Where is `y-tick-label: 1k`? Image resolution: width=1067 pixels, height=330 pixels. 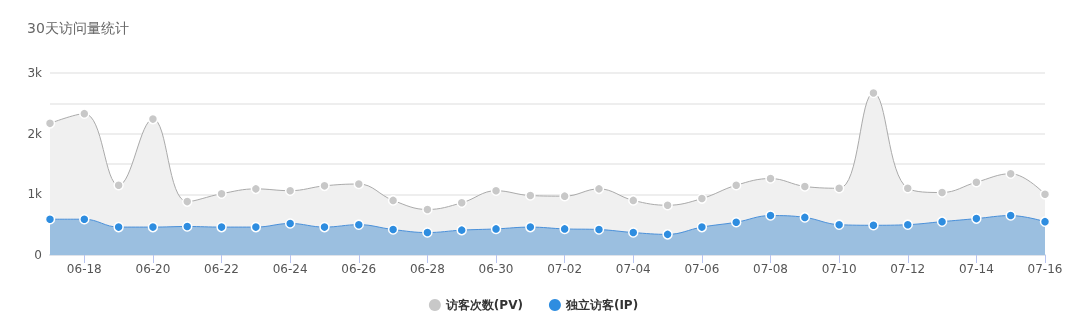
y-tick-label: 1k is located at coordinates (35, 194).